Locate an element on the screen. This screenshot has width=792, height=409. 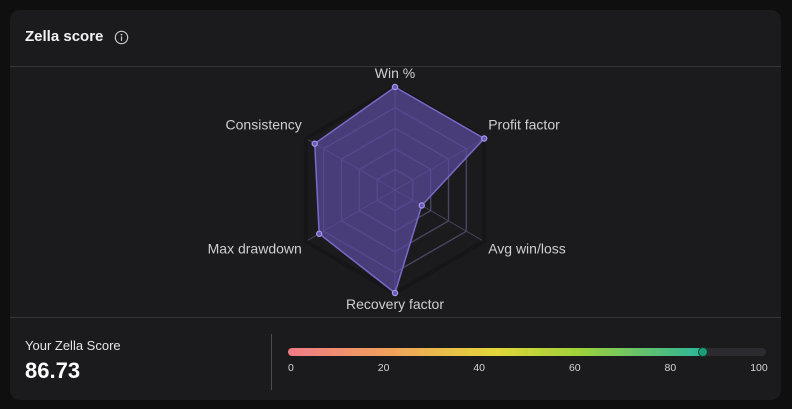
score-label: Your Zella Score is located at coordinates (73, 345).